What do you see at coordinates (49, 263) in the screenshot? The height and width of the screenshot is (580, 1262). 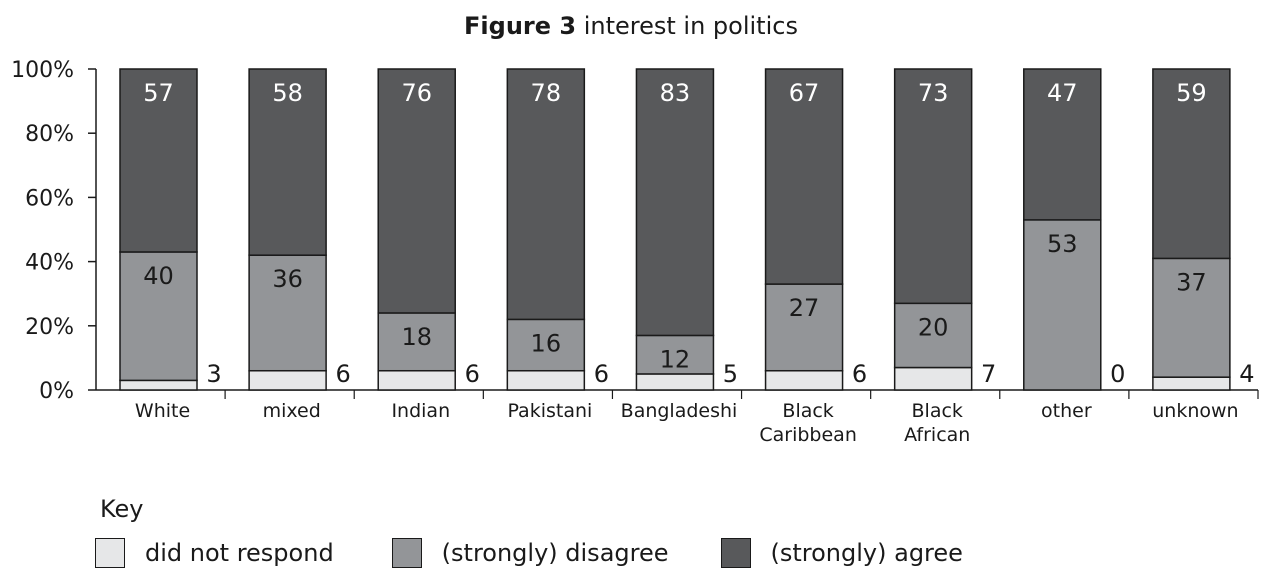 I see `y-tick-label: 40%` at bounding box center [49, 263].